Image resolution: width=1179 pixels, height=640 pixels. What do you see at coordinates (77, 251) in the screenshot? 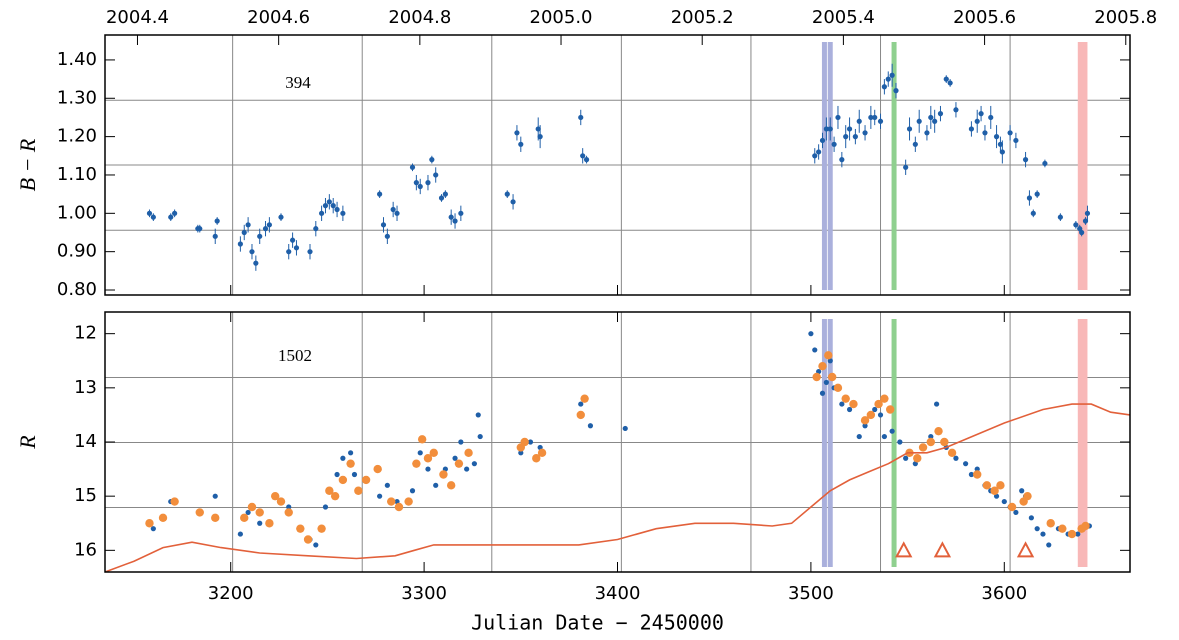
I see `y-tick-label: 0.90` at bounding box center [77, 251].